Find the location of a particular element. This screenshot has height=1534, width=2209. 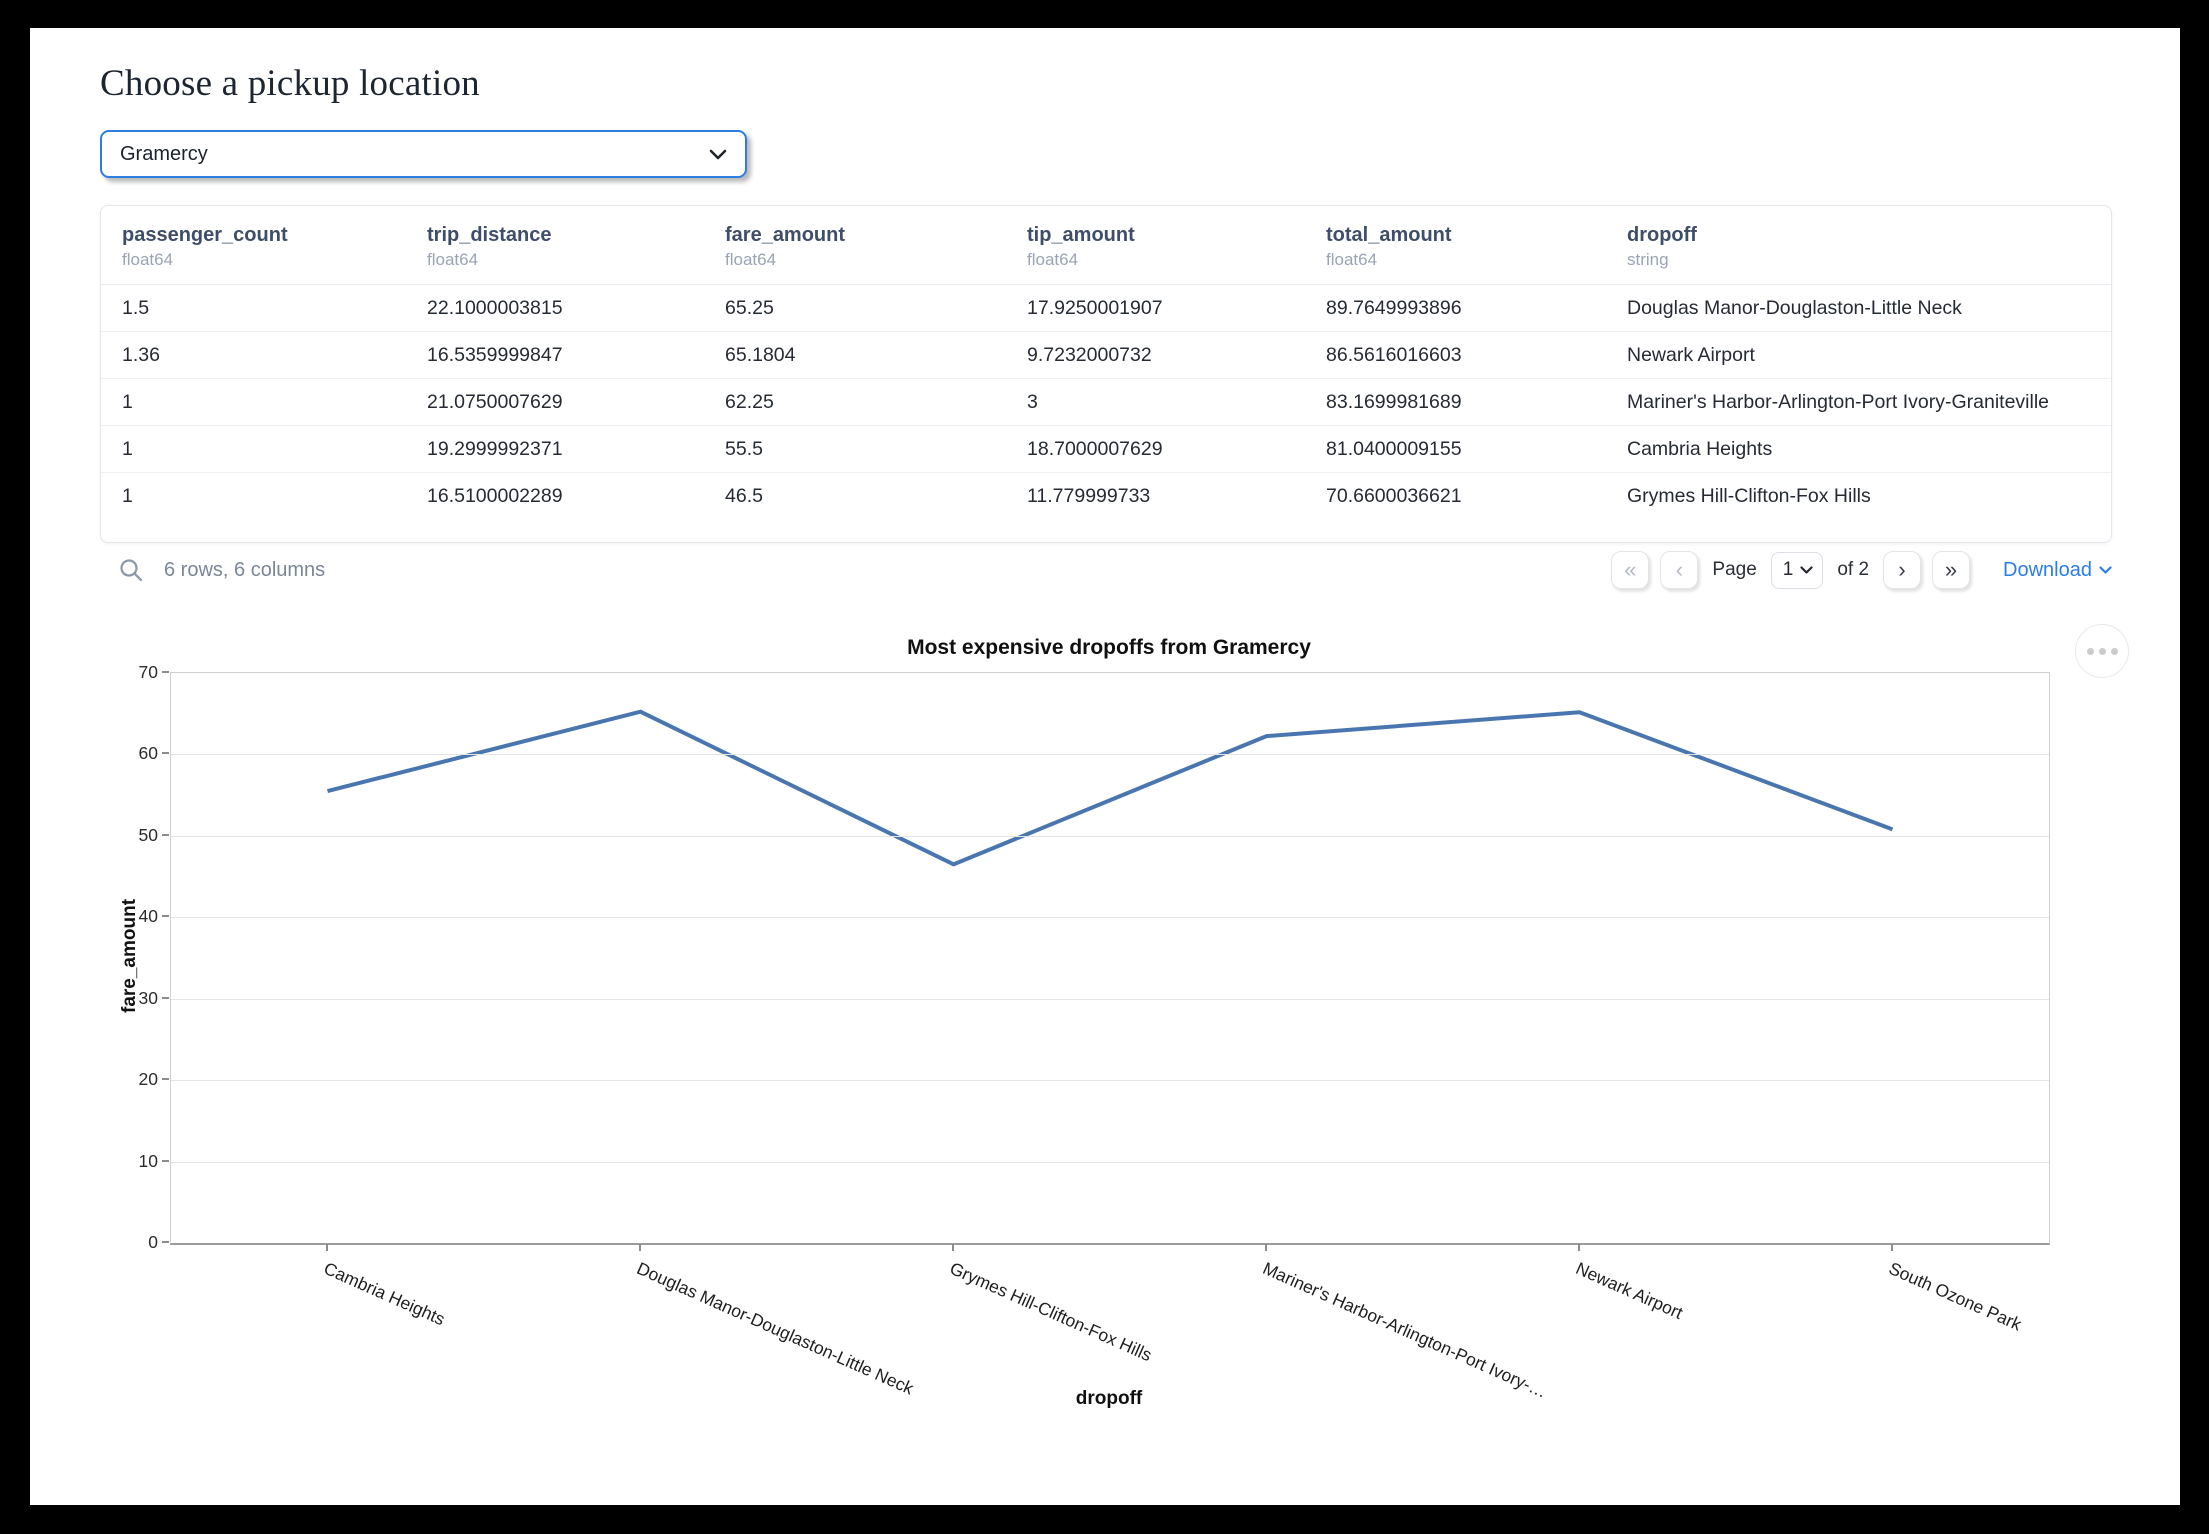

table-cell: 16.5100002289 is located at coordinates (495, 495).